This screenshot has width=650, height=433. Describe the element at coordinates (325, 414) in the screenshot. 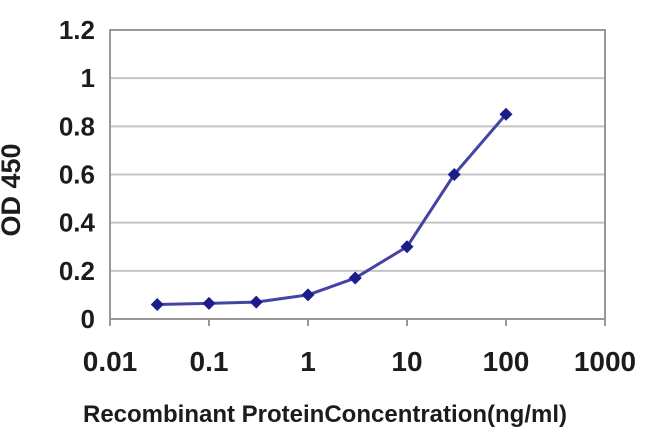

I see `x-axis-title: Recombinant ProteinConcentration(ng/ml)` at that location.